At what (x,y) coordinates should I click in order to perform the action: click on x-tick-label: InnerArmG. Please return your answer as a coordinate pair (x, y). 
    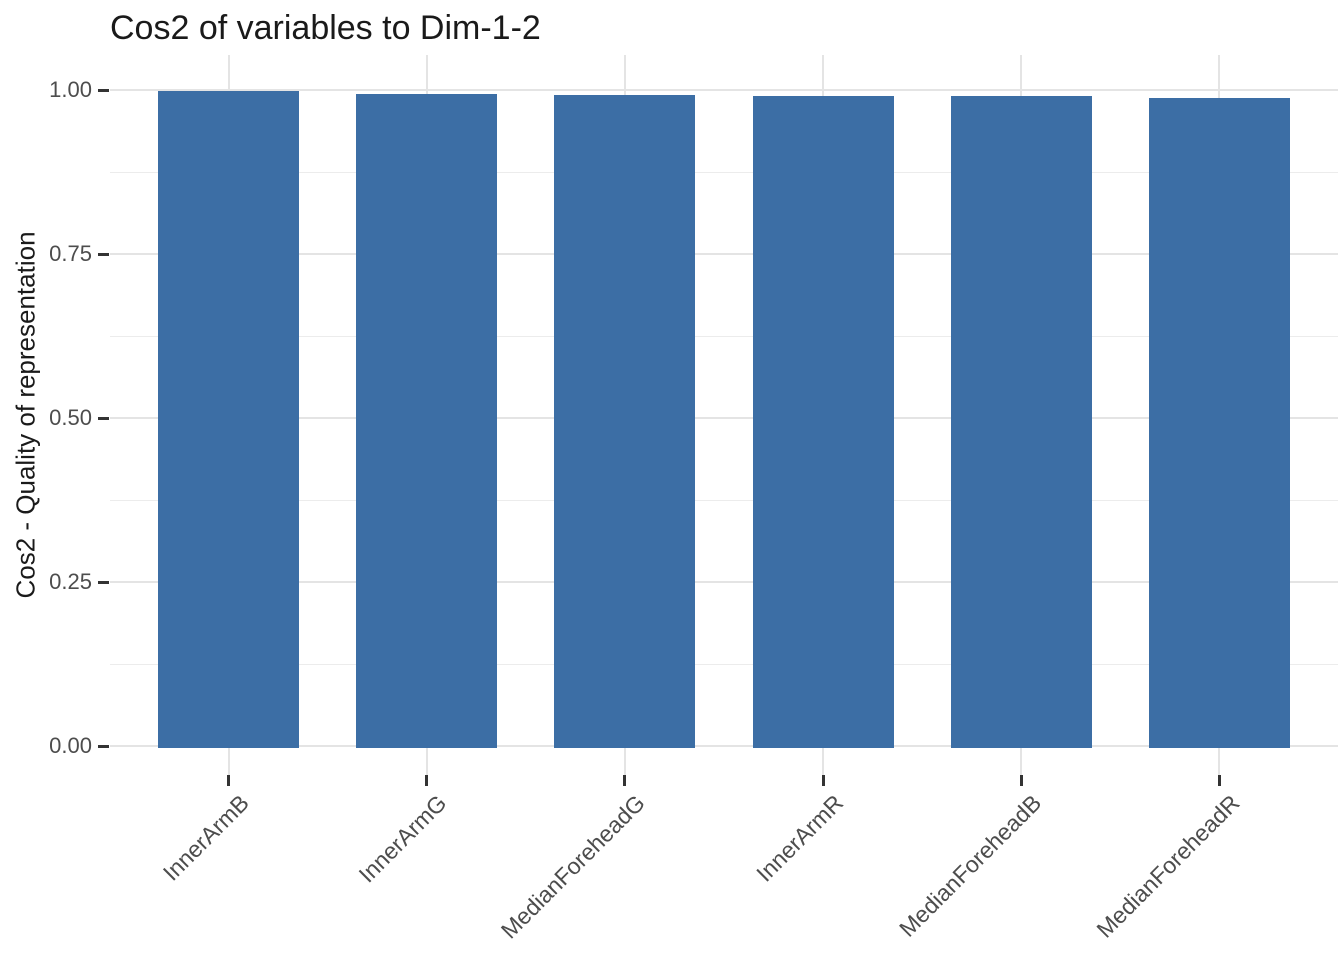
    Looking at the image, I should click on (402, 838).